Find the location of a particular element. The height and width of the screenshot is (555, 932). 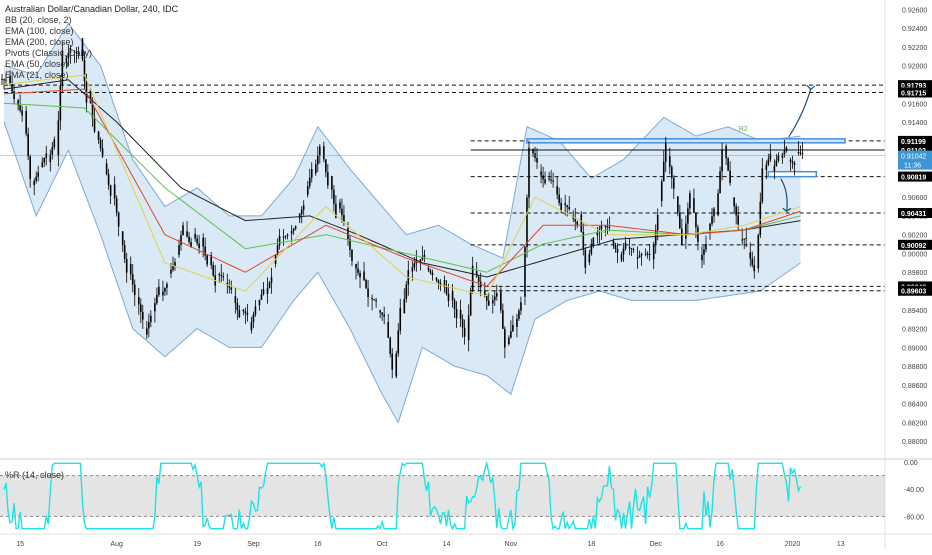

time-tick-label: Oct is located at coordinates (382, 544).